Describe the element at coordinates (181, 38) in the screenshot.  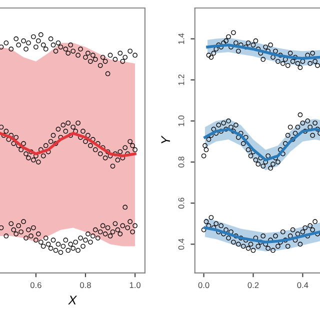
I see `y-tick-label: 1.4` at that location.